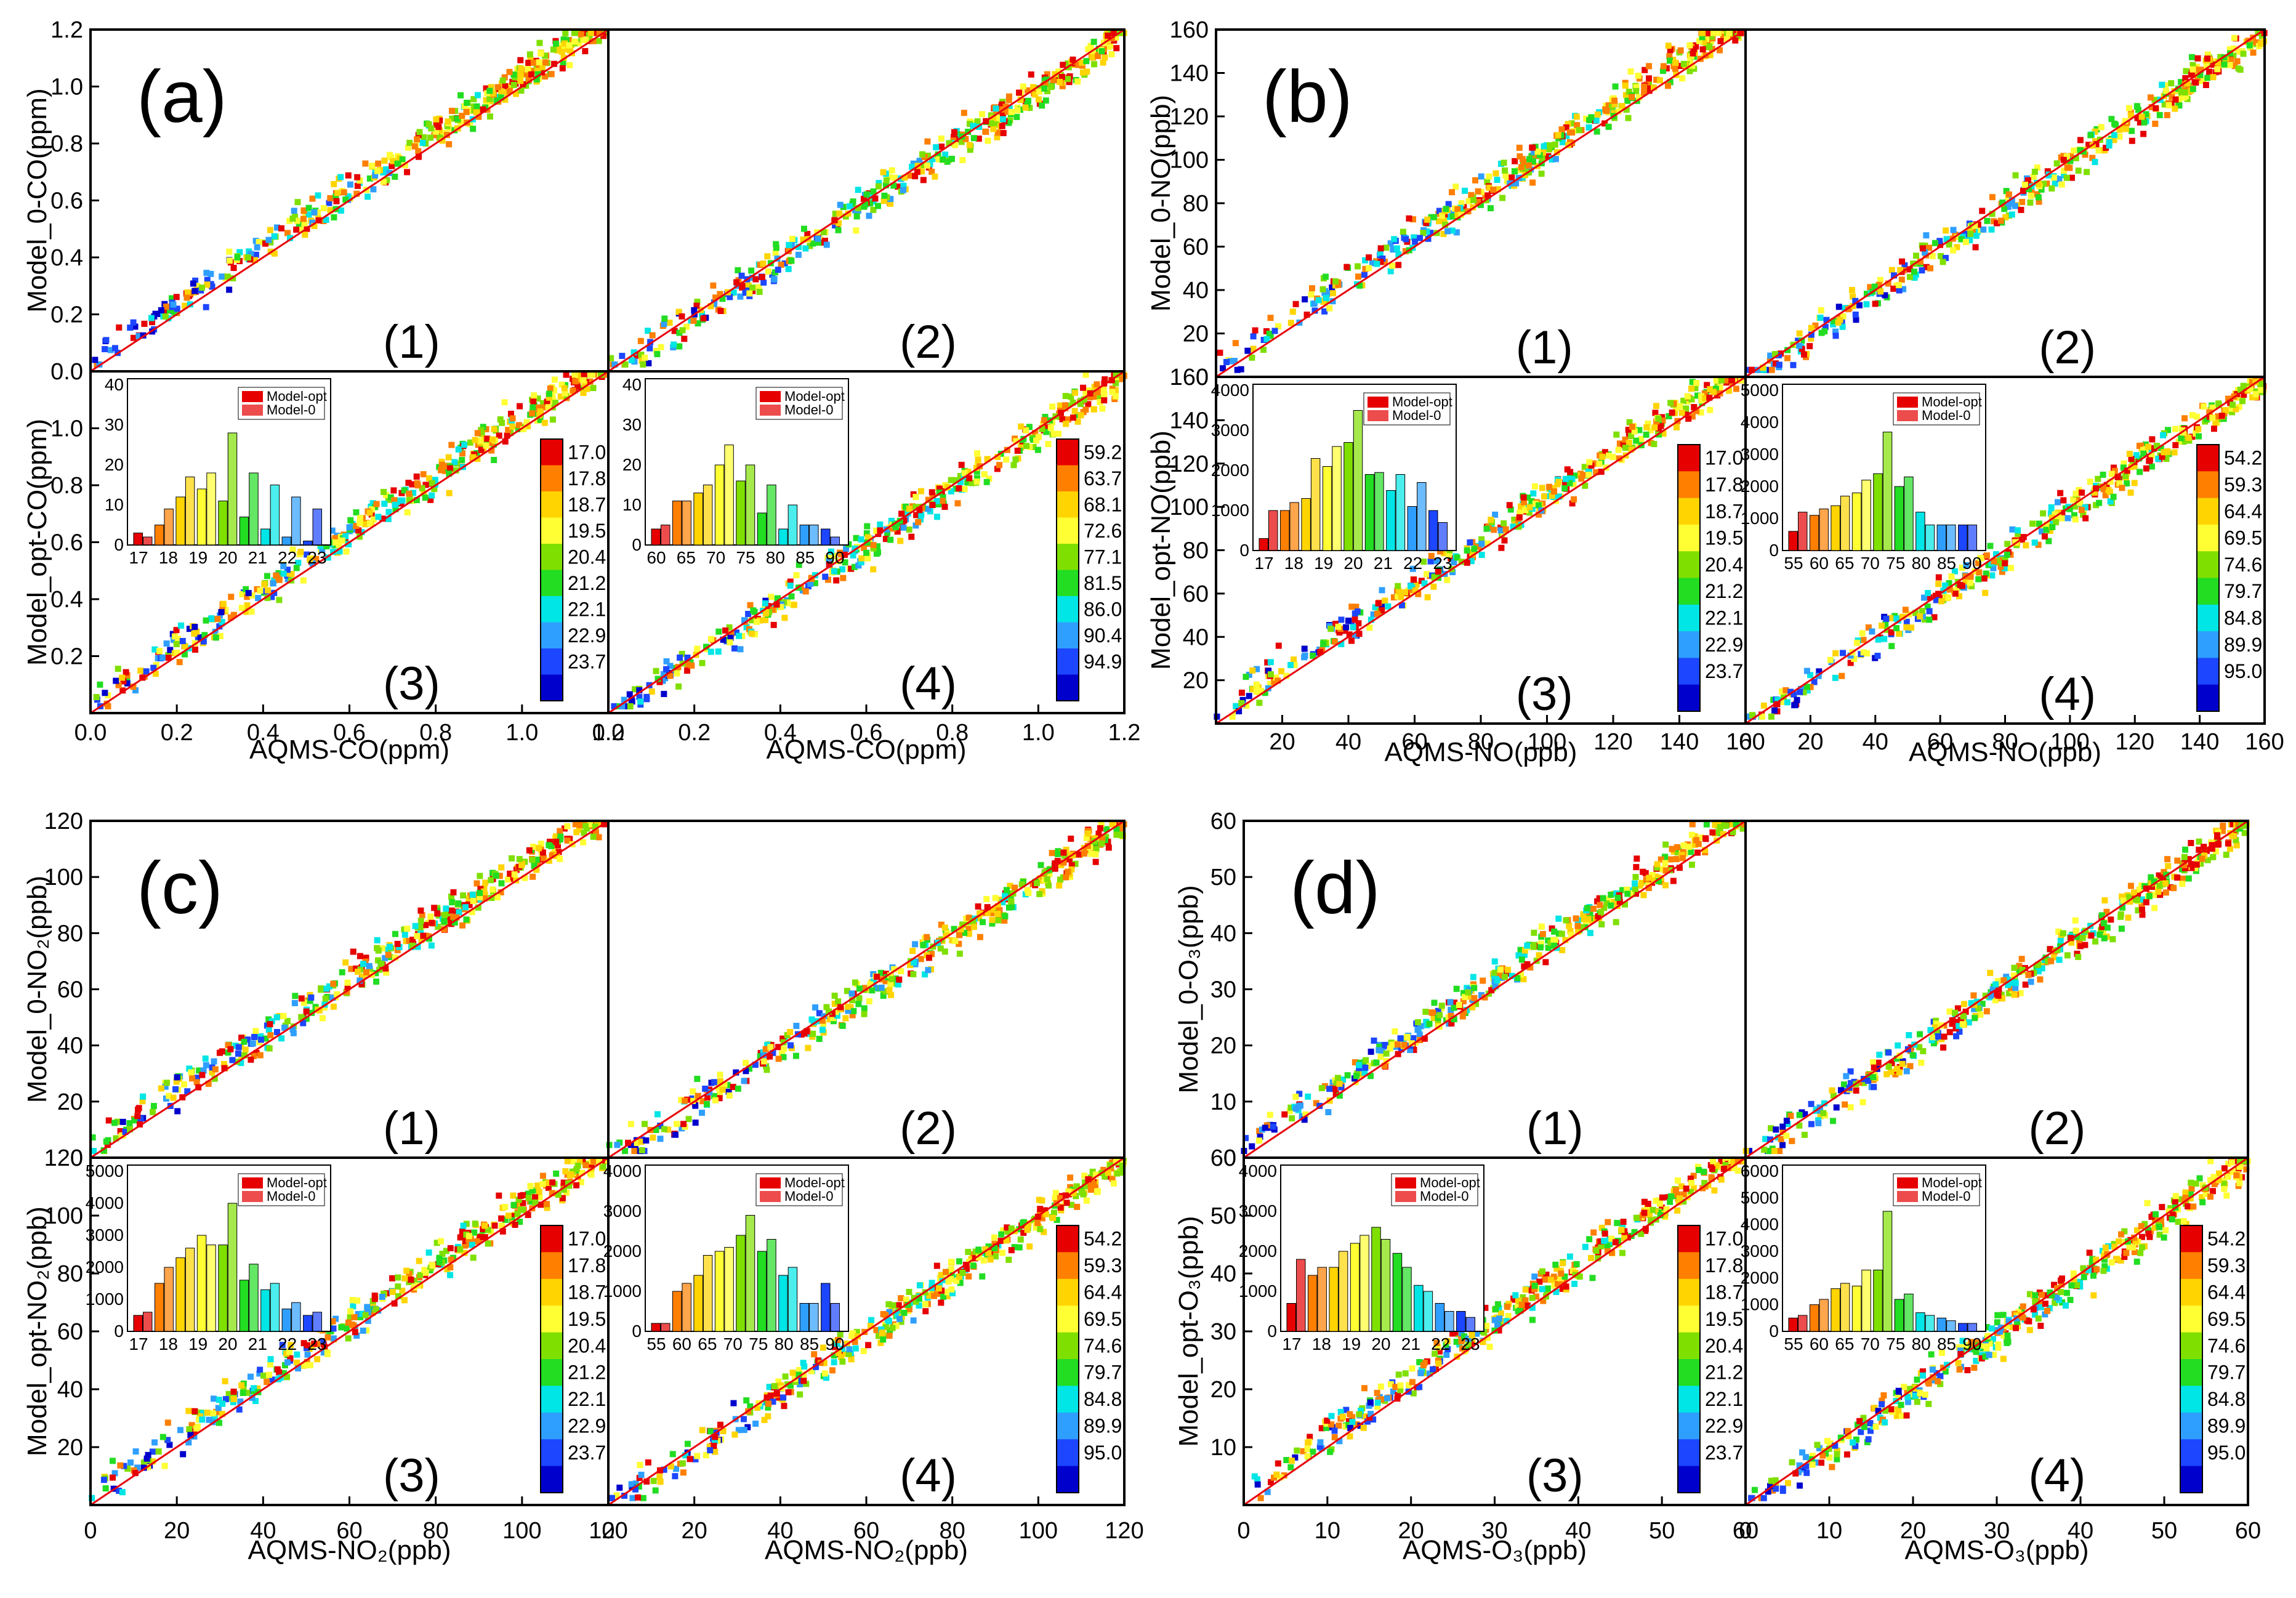  Describe the element at coordinates (1760, 518) in the screenshot. I see `inset-y-tick-label: 1000` at that location.